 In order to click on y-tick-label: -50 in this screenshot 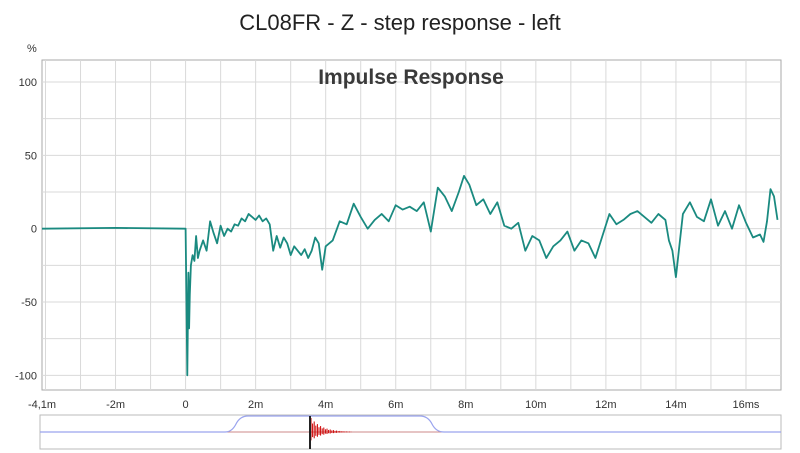, I will do `click(29, 303)`.